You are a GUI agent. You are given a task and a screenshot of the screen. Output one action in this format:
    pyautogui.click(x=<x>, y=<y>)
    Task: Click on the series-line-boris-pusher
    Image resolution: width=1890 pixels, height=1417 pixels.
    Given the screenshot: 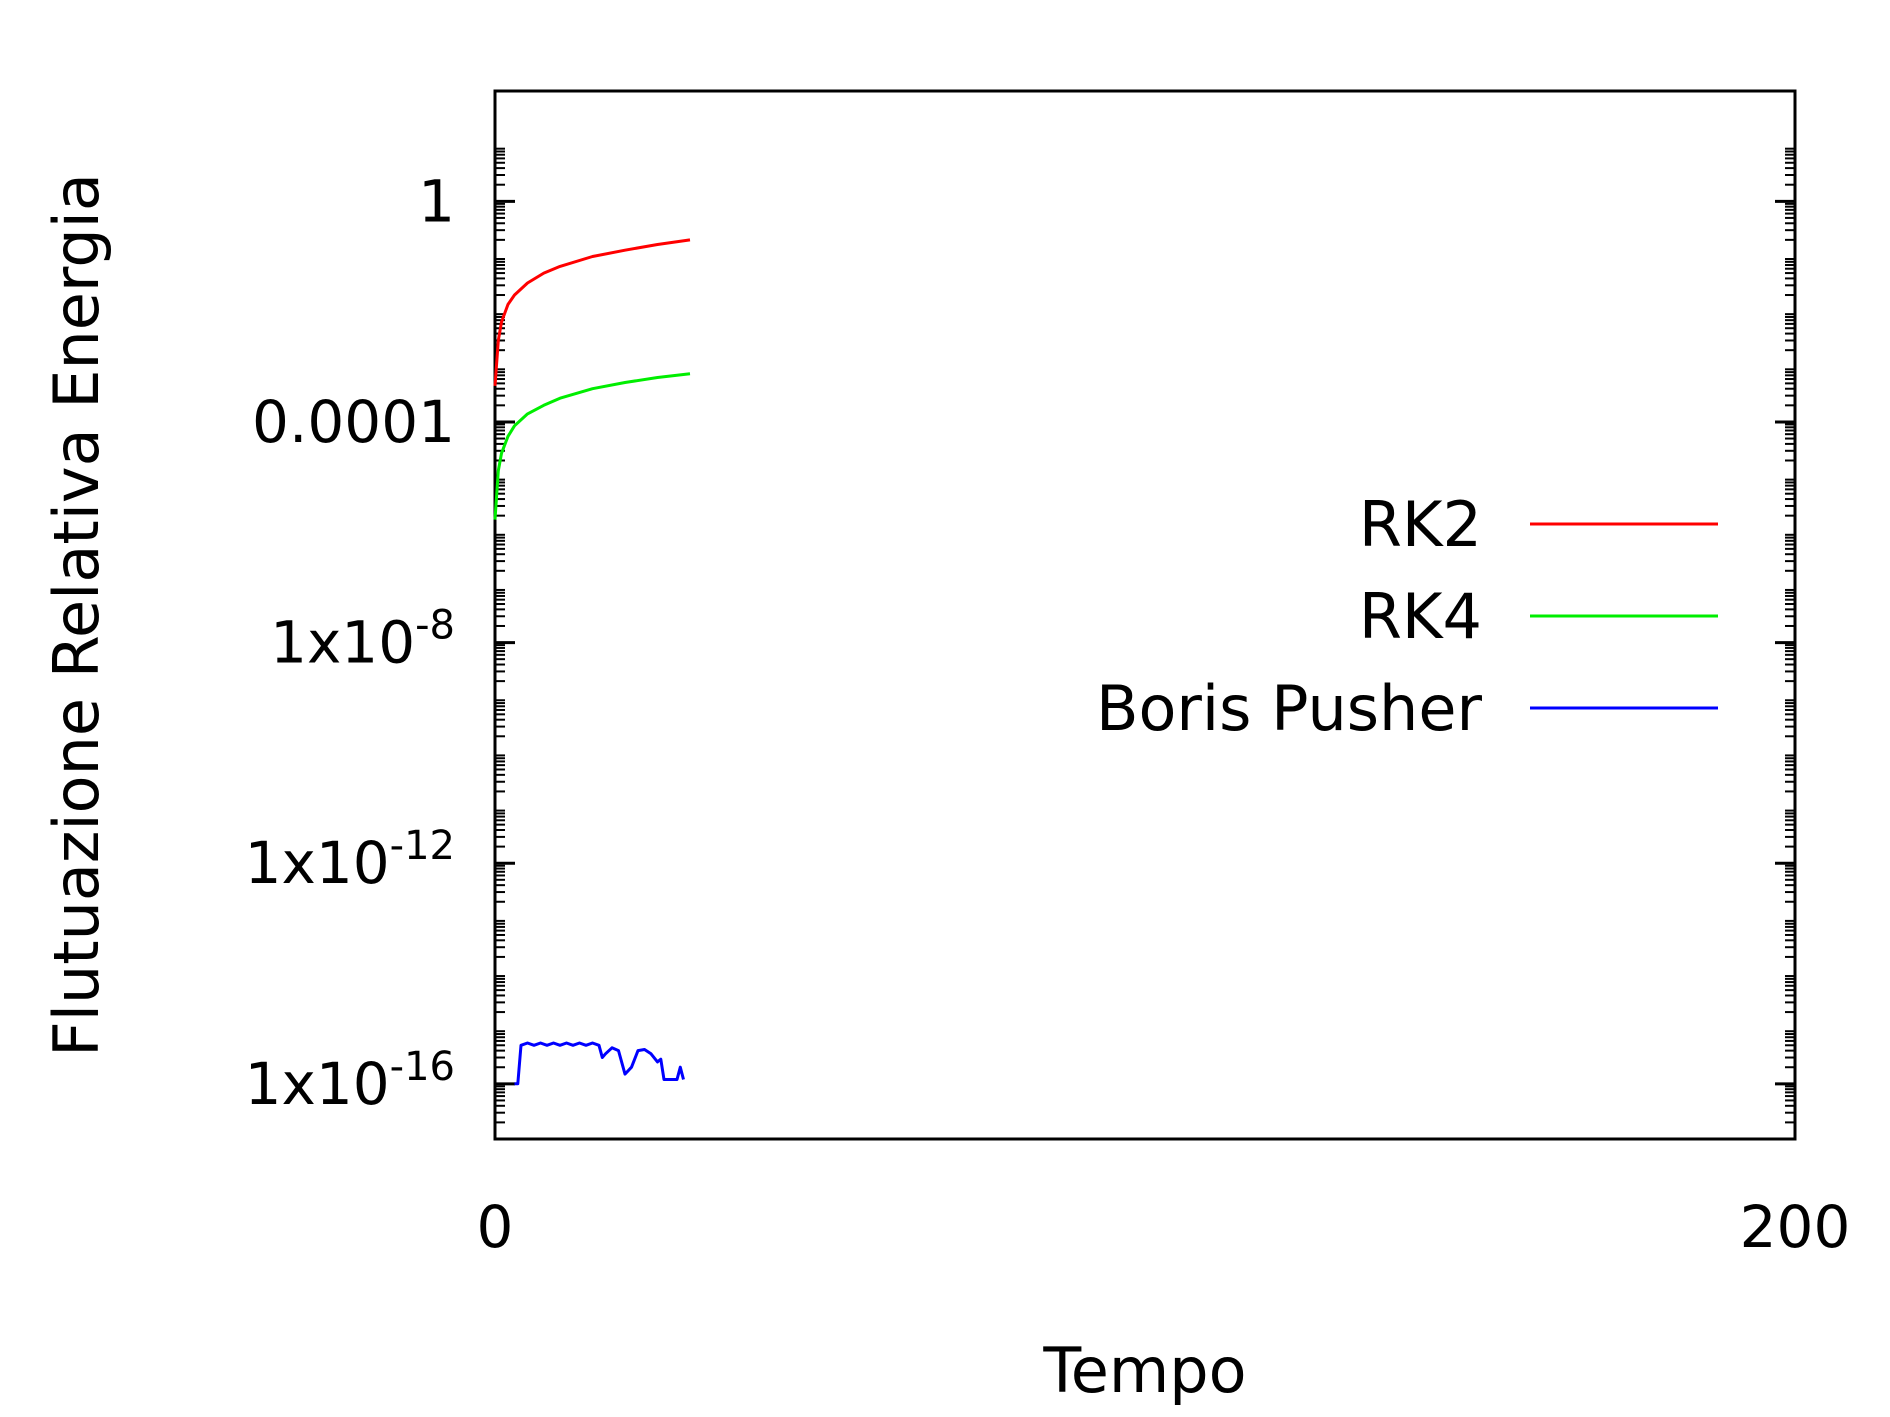 What is the action you would take?
    pyautogui.click(x=599, y=1063)
    